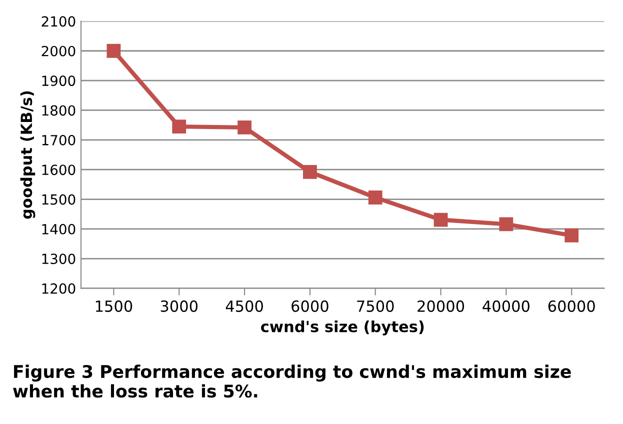  What do you see at coordinates (571, 306) in the screenshot?
I see `x-tick-label: 60000` at bounding box center [571, 306].